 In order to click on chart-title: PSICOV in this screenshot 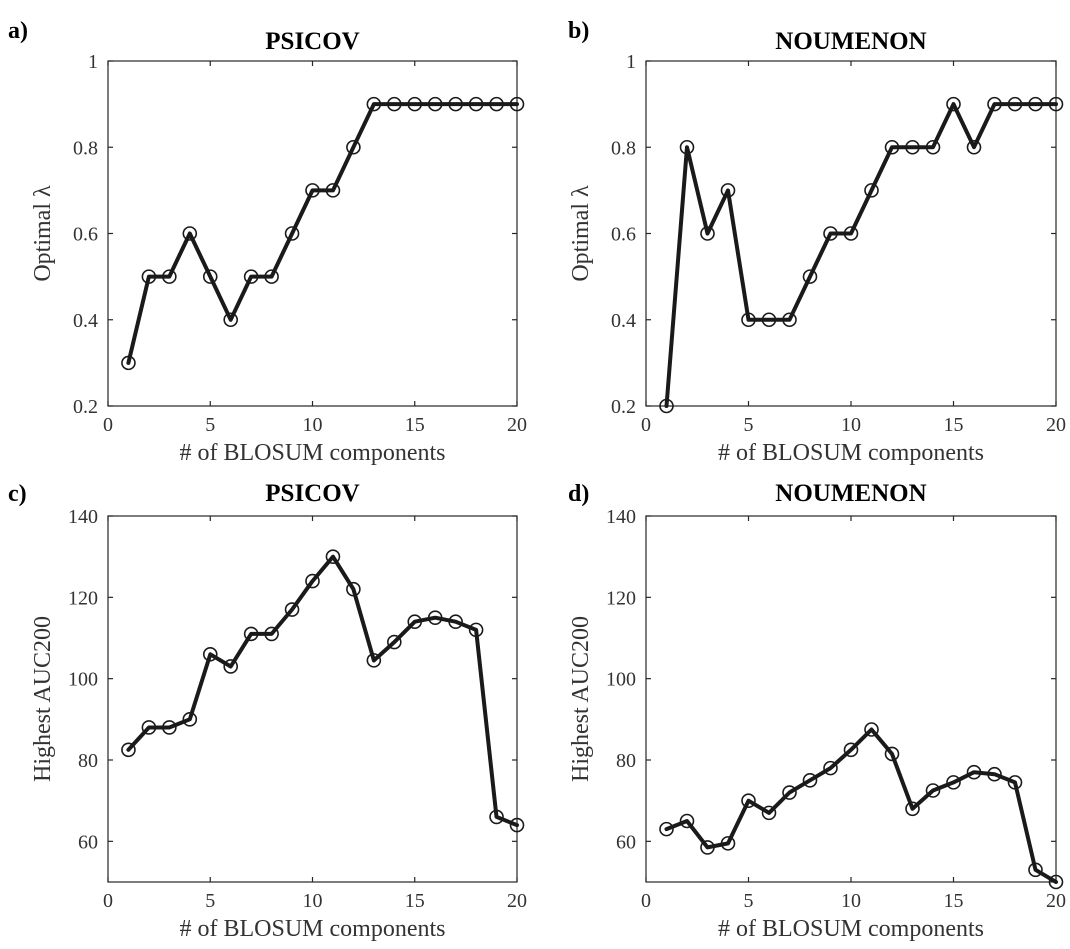, I will do `click(312, 493)`.